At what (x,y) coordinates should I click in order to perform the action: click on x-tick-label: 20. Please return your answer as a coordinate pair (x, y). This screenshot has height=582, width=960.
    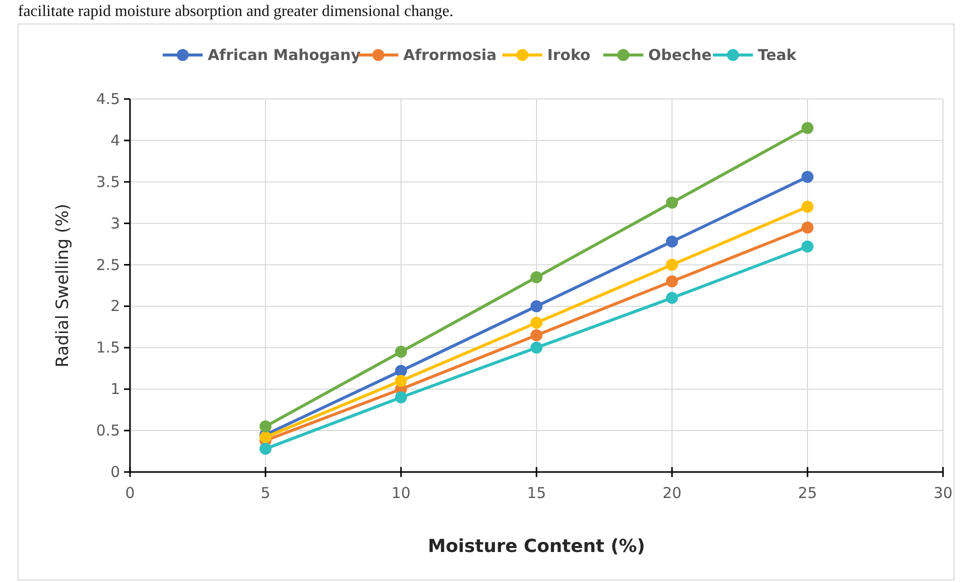
    Looking at the image, I should click on (672, 493).